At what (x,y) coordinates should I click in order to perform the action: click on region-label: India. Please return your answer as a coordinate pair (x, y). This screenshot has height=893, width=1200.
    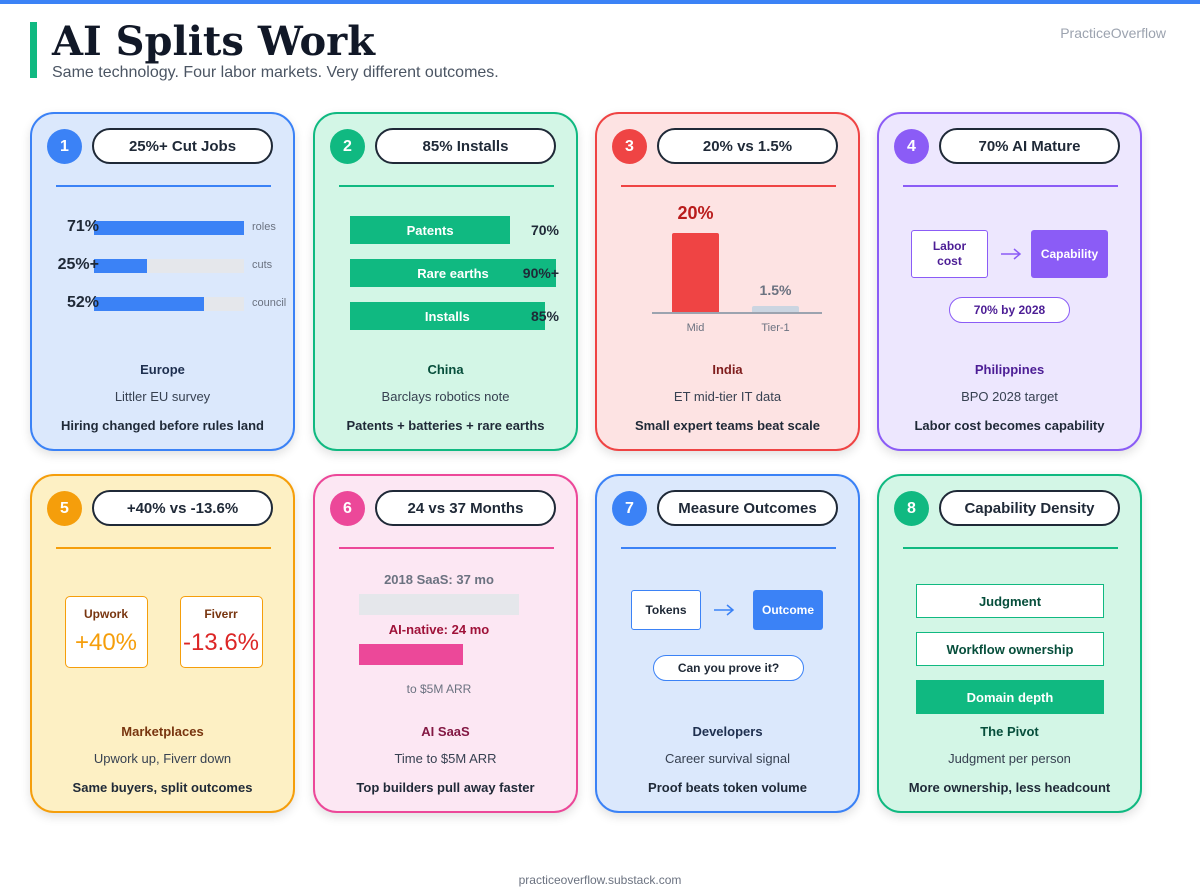
    Looking at the image, I should click on (727, 369).